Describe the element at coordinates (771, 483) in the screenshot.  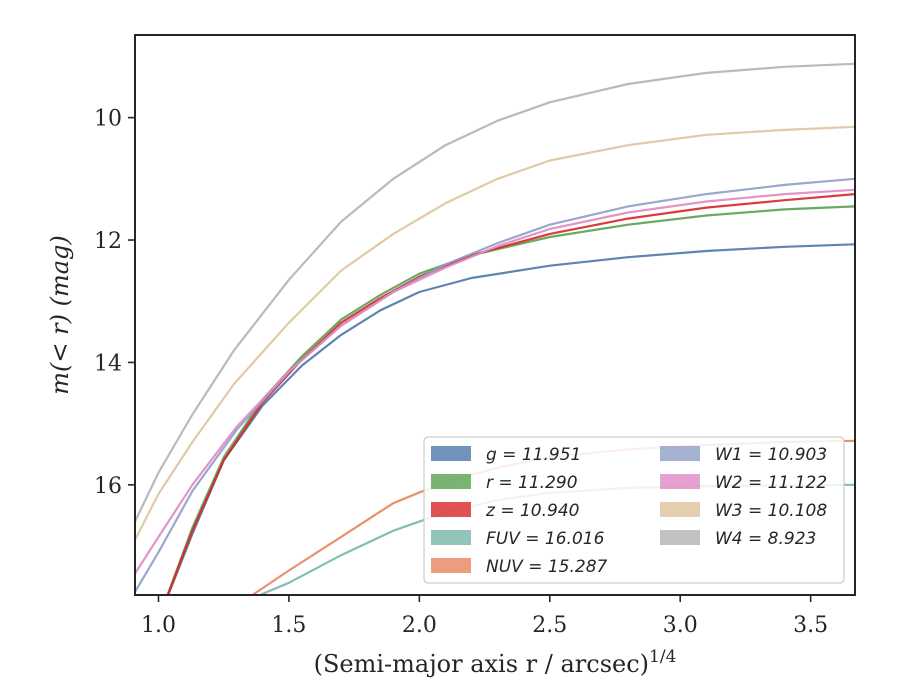
I see `legend-label-w2: W2 = 11.122` at that location.